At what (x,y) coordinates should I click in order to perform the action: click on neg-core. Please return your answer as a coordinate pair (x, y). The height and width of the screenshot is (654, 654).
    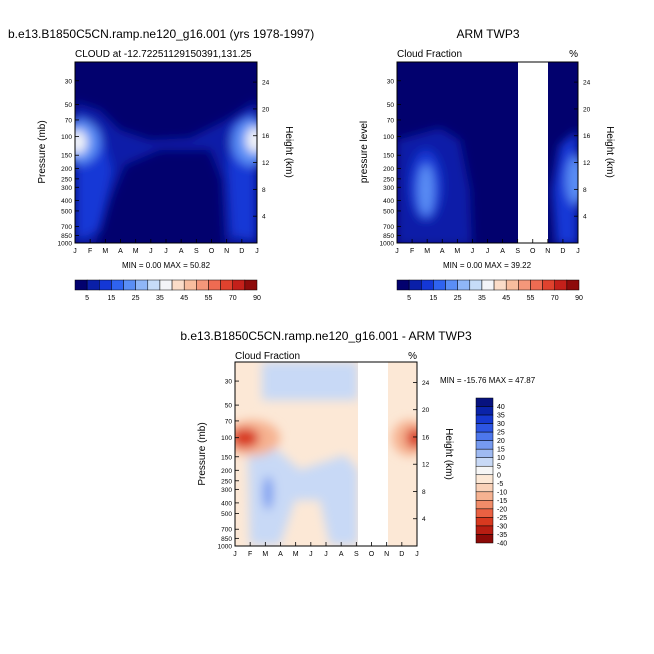
    Looking at the image, I should click on (268, 493).